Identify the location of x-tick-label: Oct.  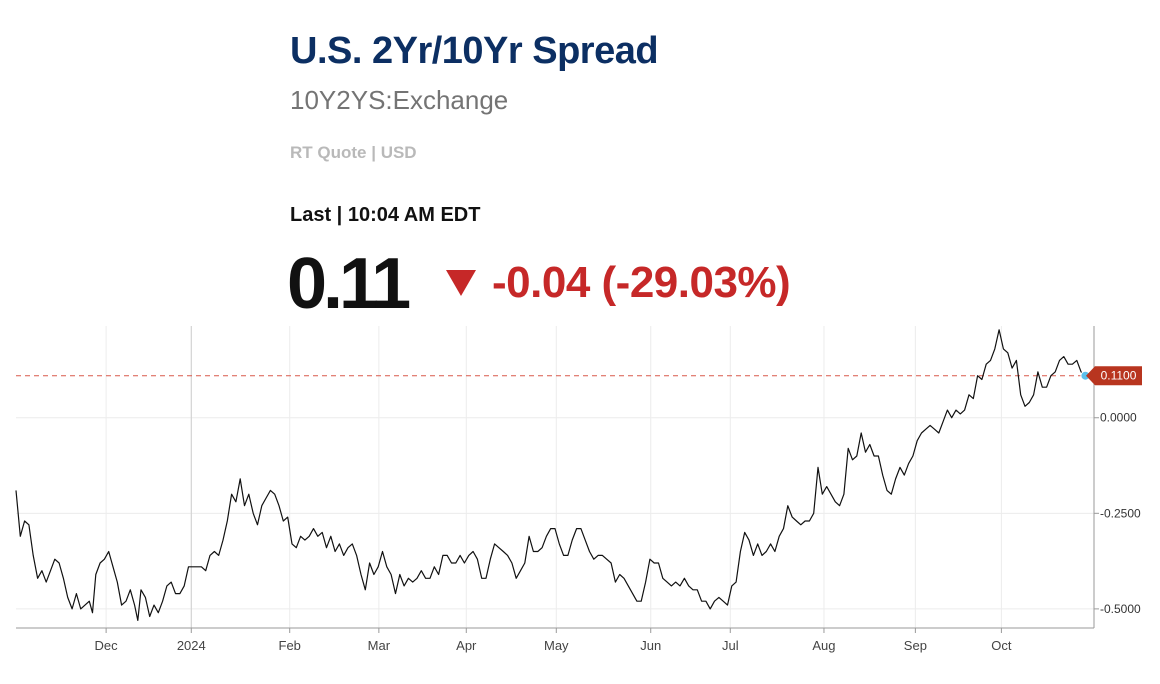
(1001, 645).